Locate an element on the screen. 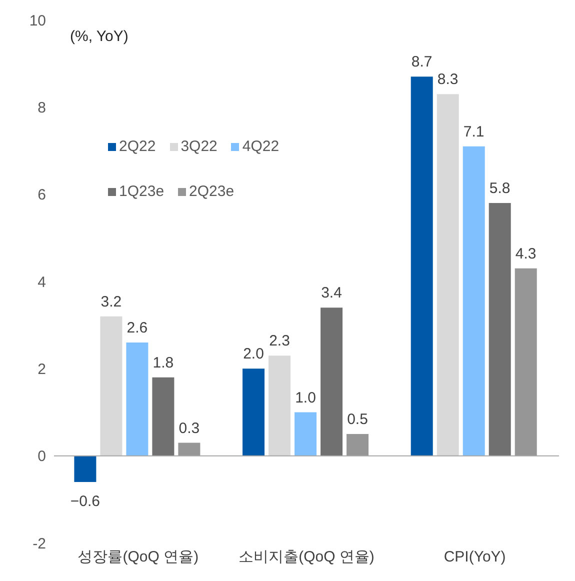 The image size is (575, 581). data-label: 3.4 is located at coordinates (331, 293).